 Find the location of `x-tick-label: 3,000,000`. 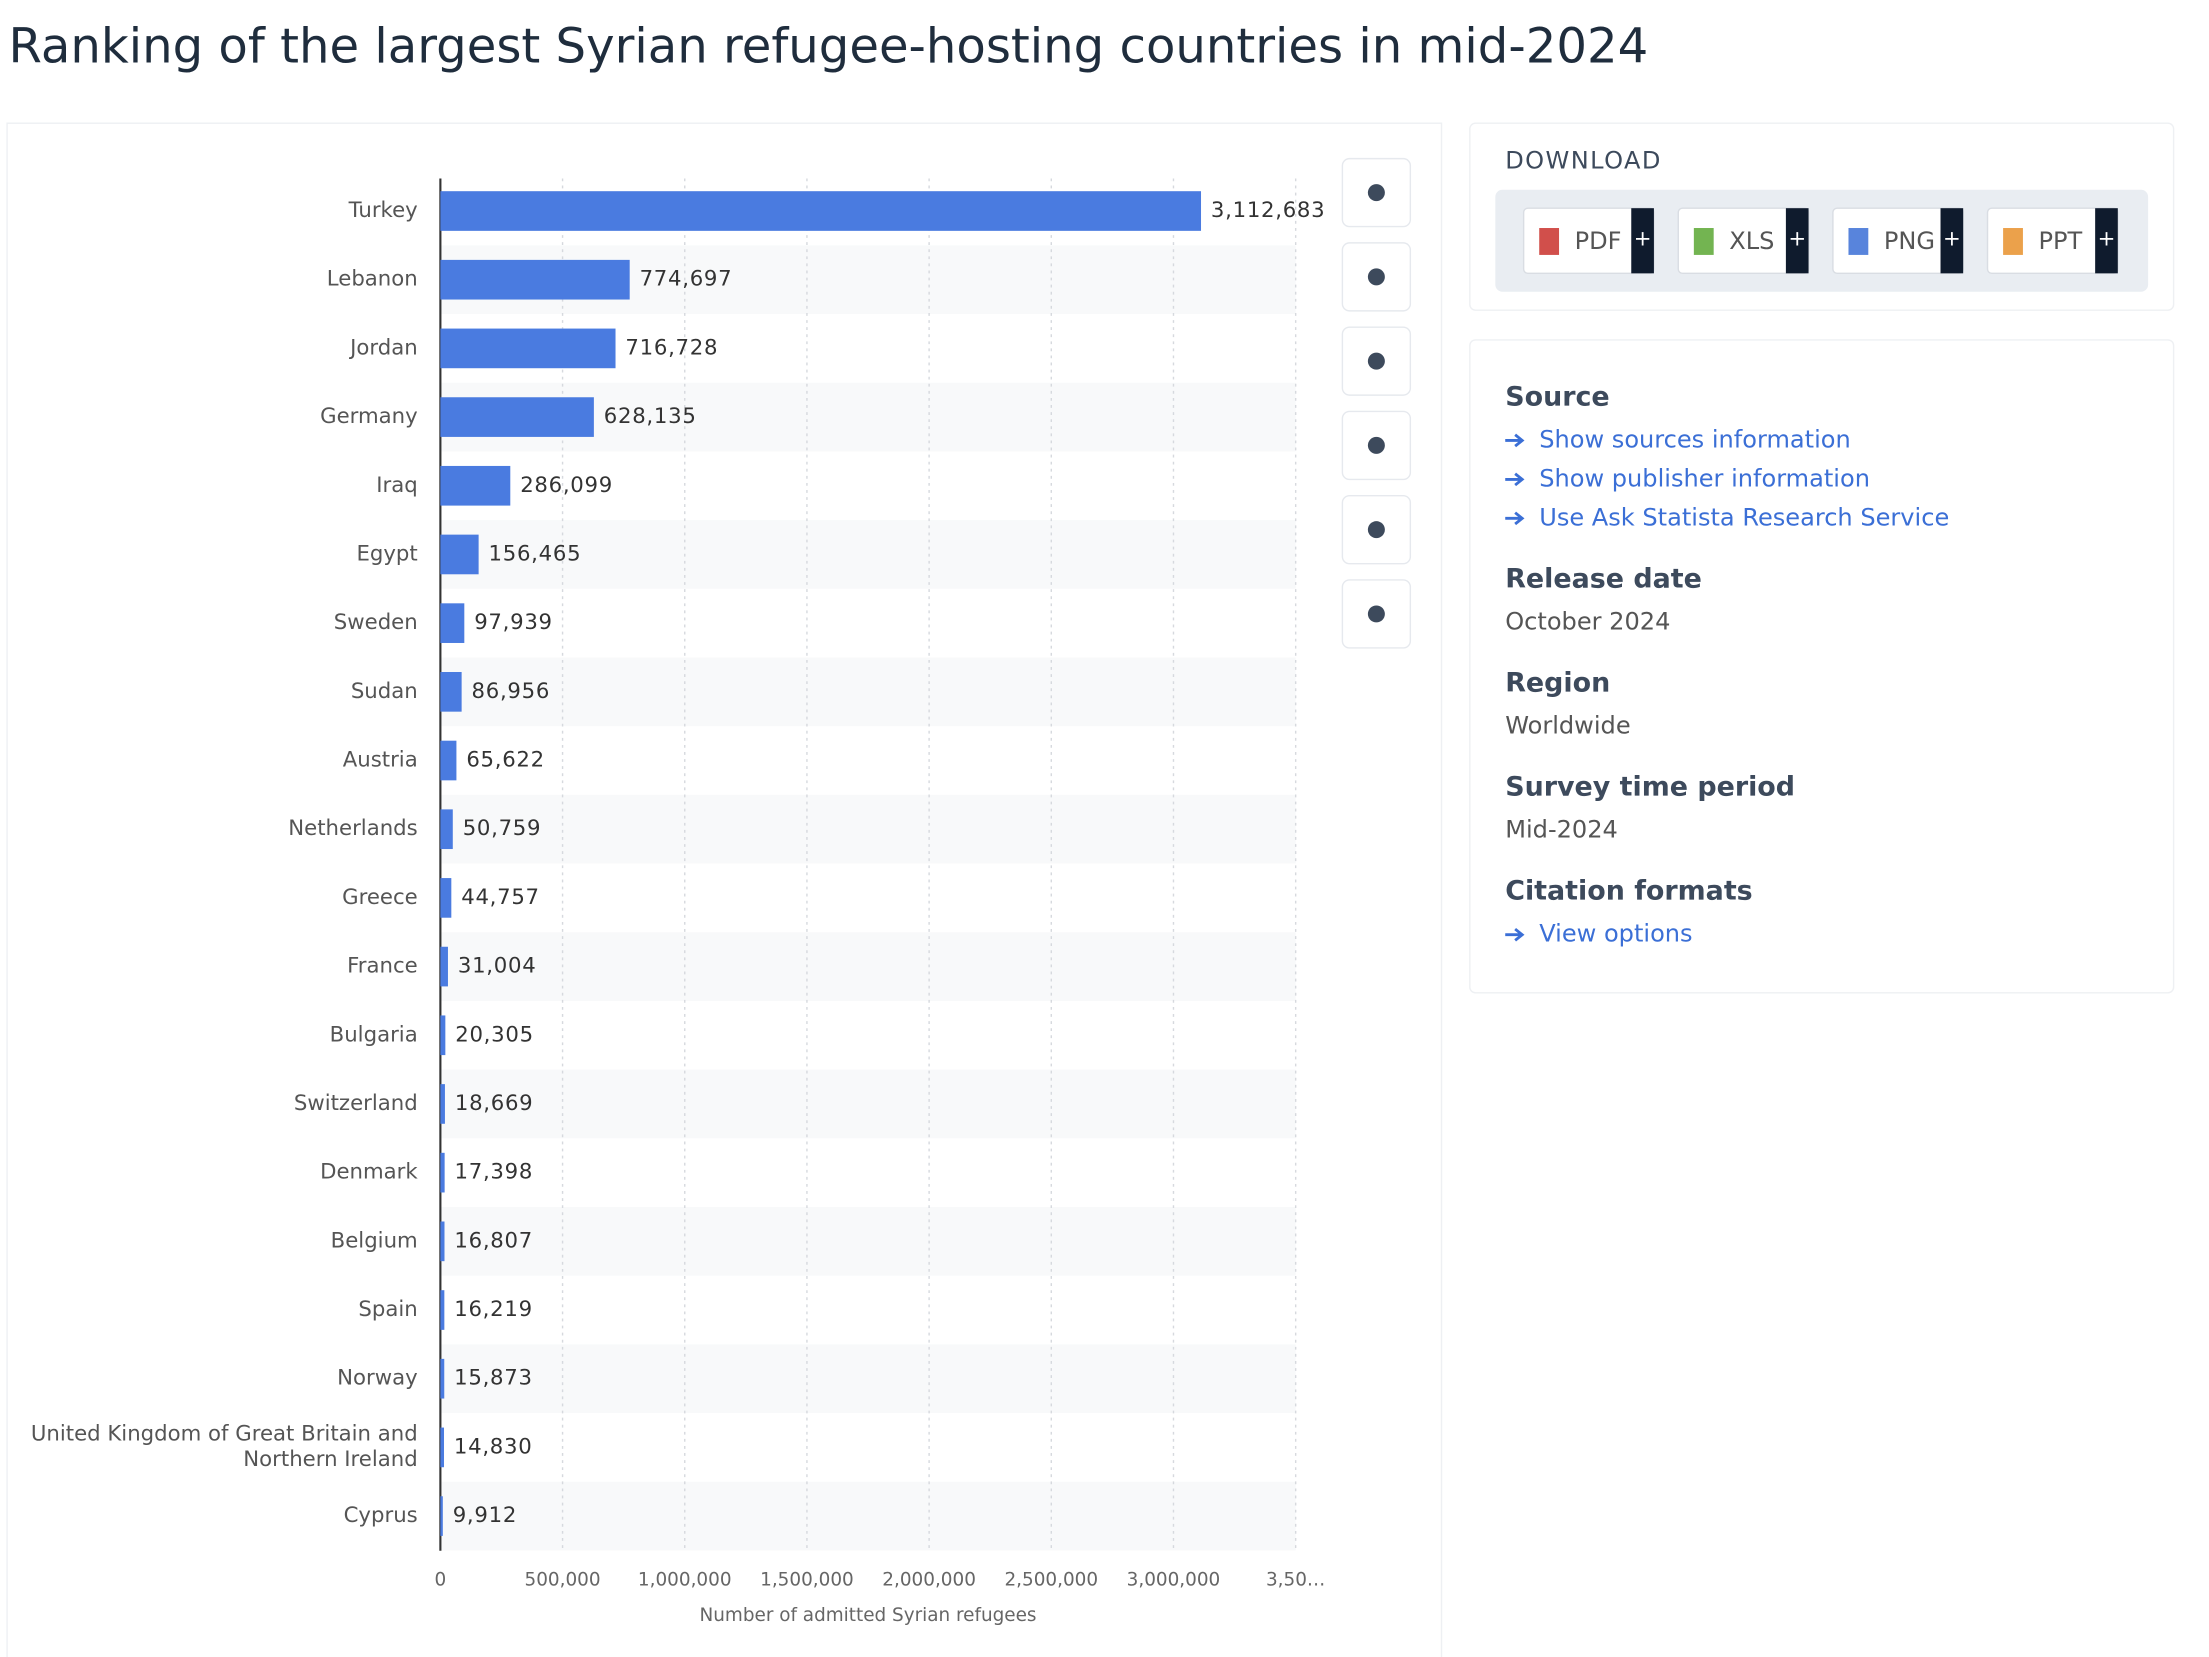

x-tick-label: 3,000,000 is located at coordinates (1174, 1580).